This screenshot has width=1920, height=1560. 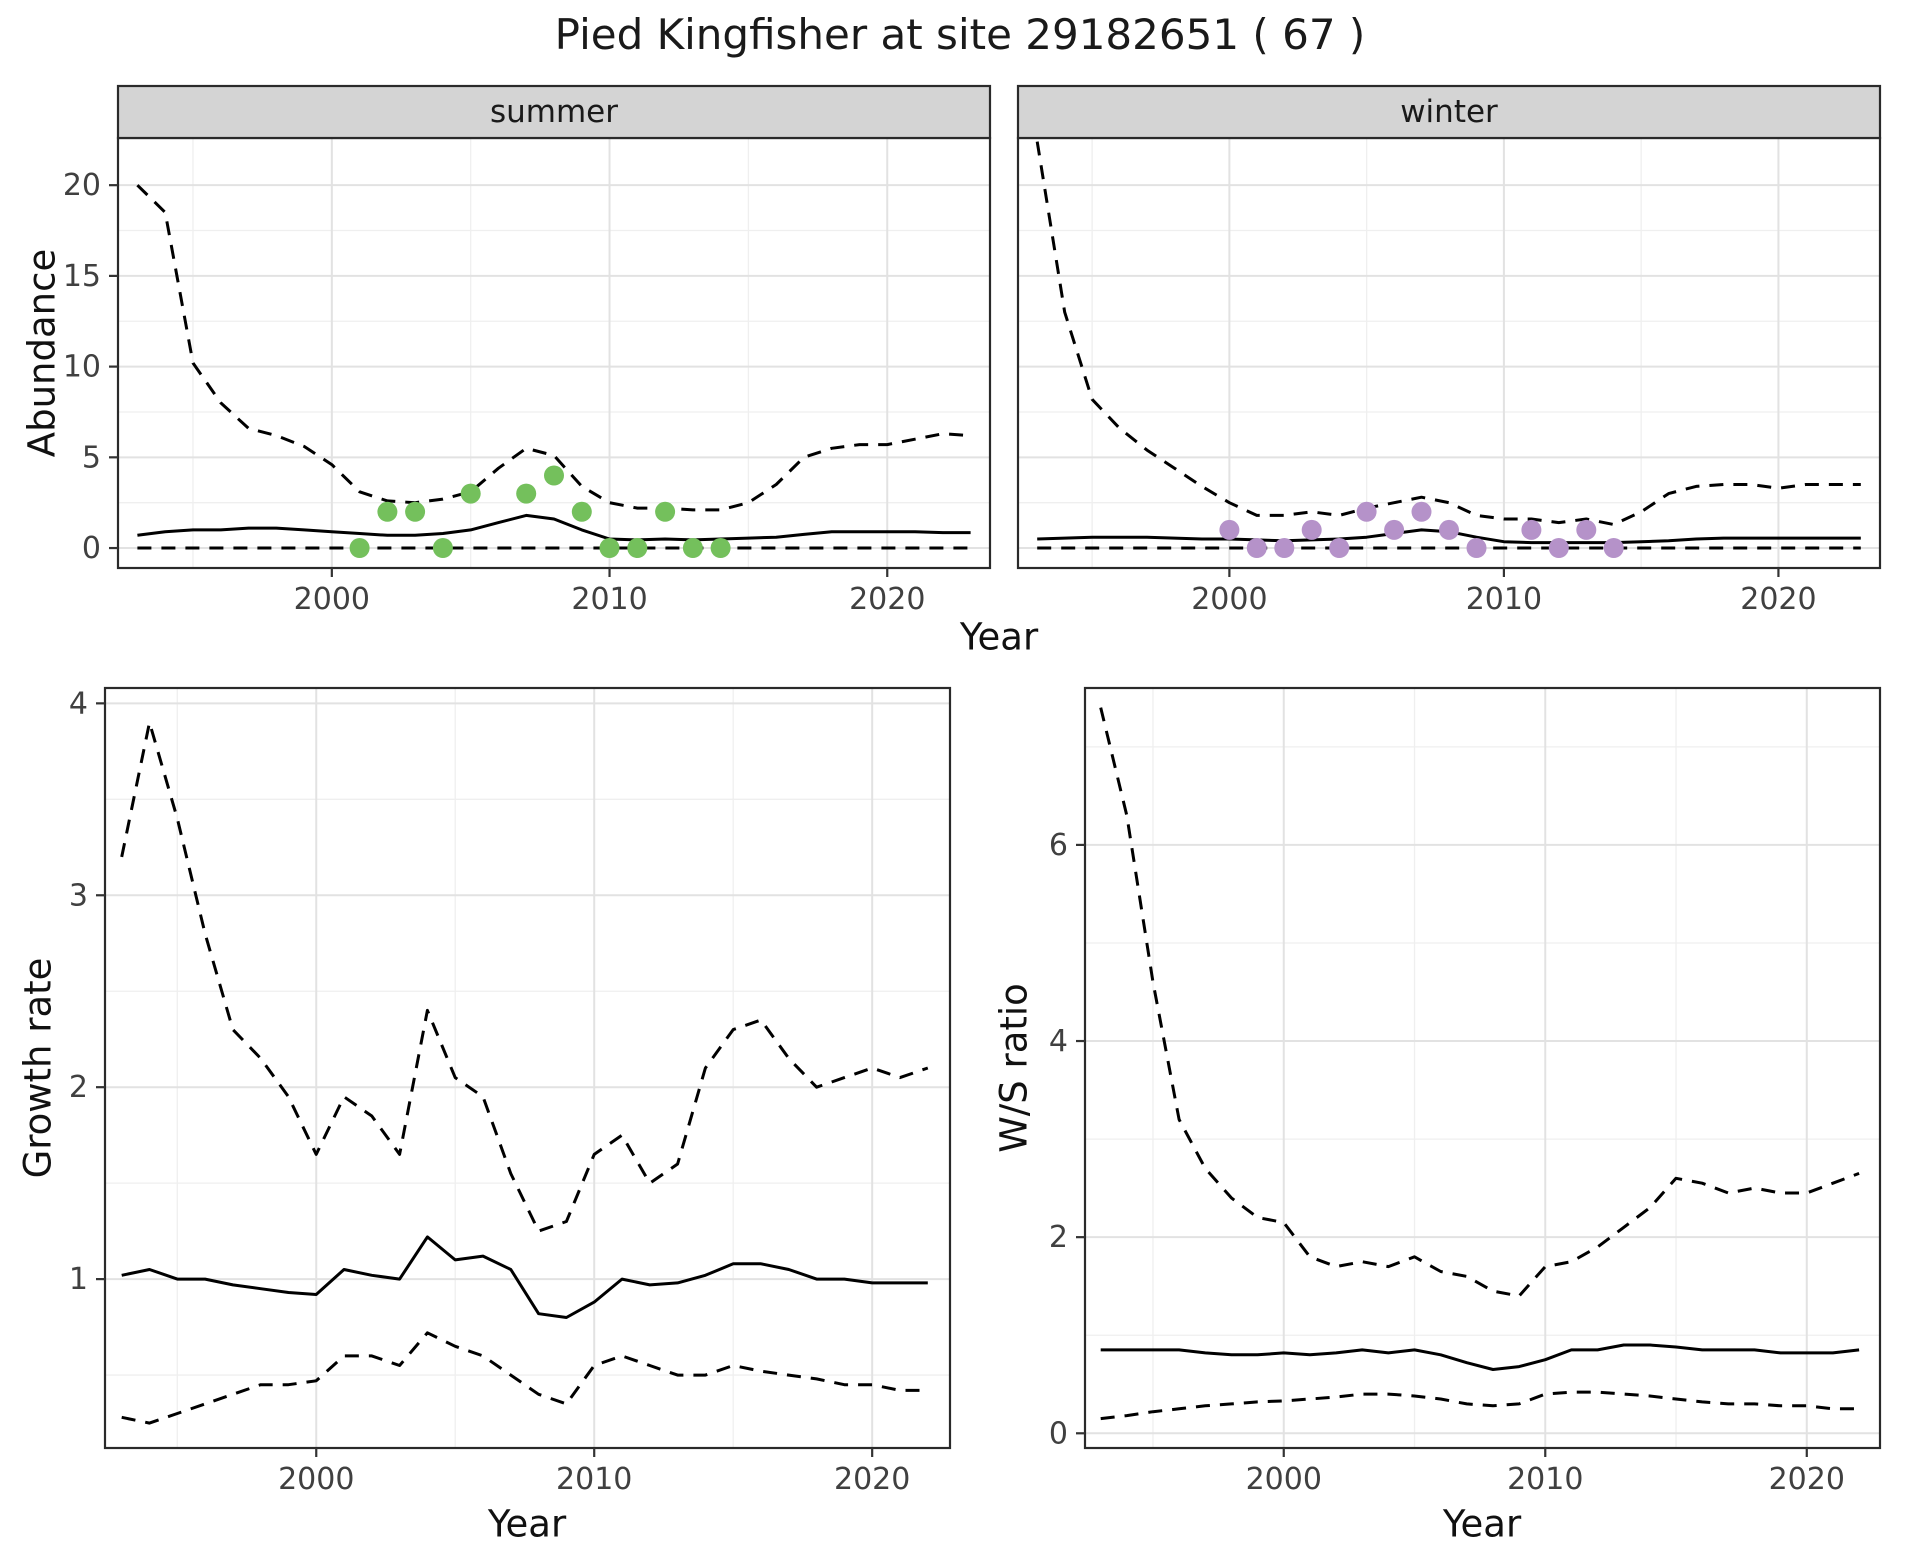 What do you see at coordinates (38, 1068) in the screenshot?
I see `y-axis-title-growth-rate: Growth rate` at bounding box center [38, 1068].